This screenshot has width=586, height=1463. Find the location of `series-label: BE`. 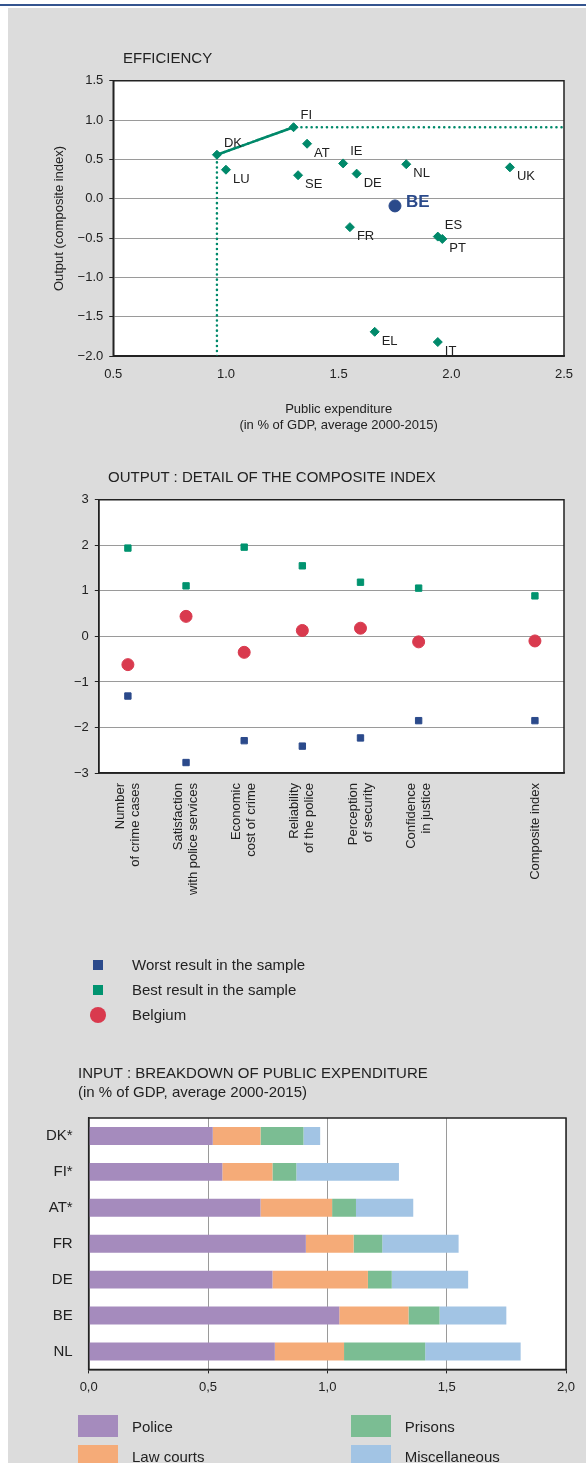

series-label: BE is located at coordinates (417, 201).